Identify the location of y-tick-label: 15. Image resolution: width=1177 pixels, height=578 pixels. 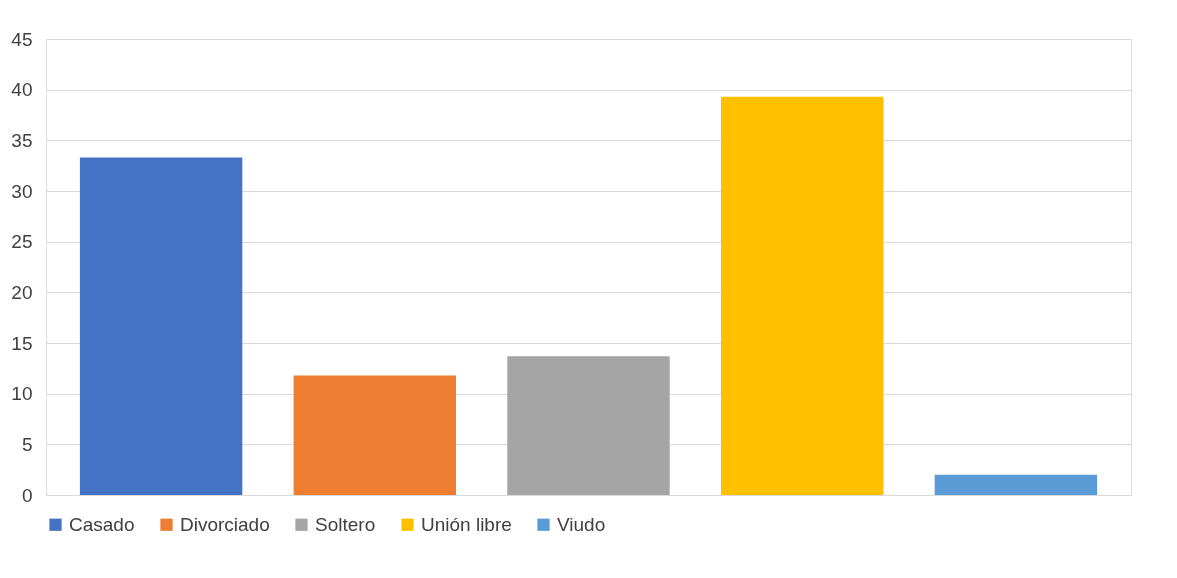
(22, 343).